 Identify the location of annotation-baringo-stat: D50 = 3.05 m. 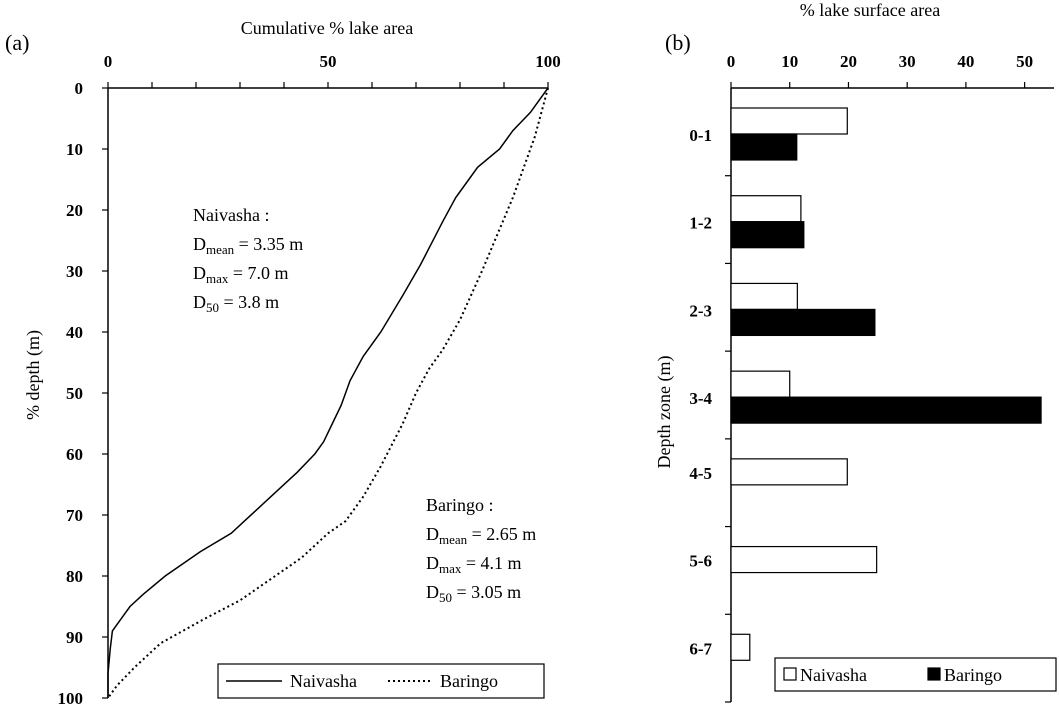
(473, 593).